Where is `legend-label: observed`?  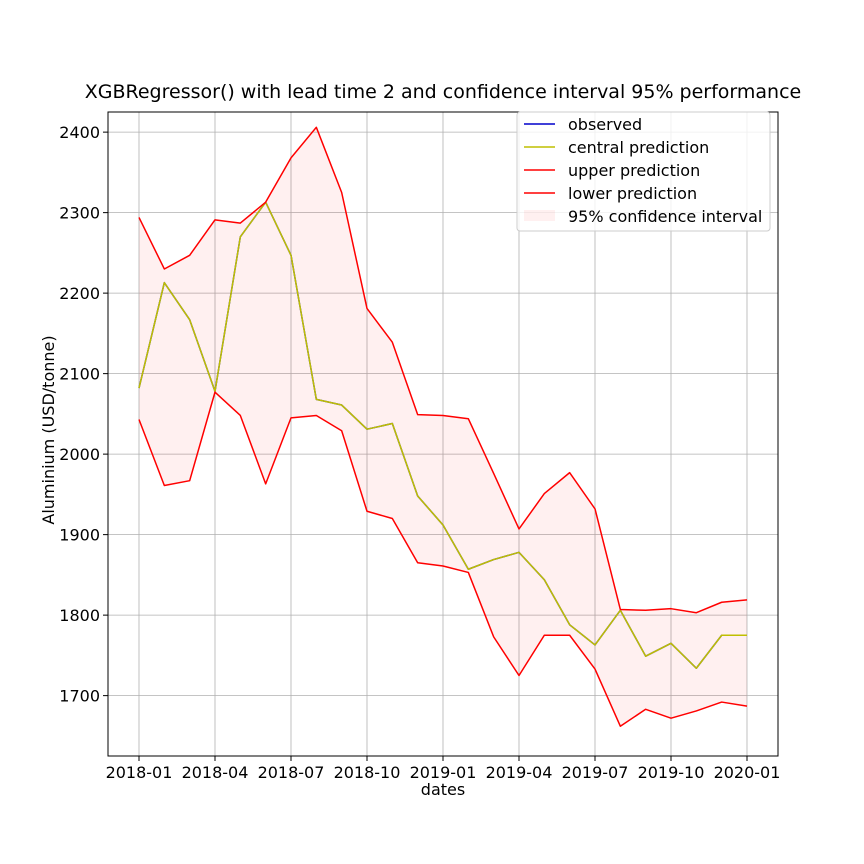 legend-label: observed is located at coordinates (605, 124).